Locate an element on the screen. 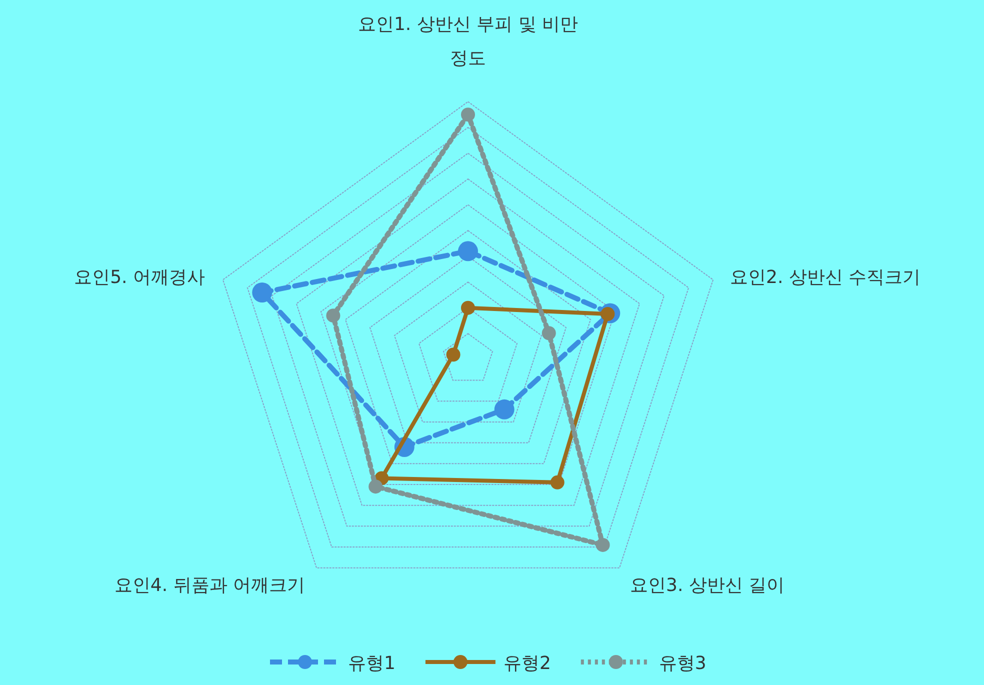 The width and height of the screenshot is (984, 685). spoke-label: 요인5. 어깨경사 is located at coordinates (139, 277).